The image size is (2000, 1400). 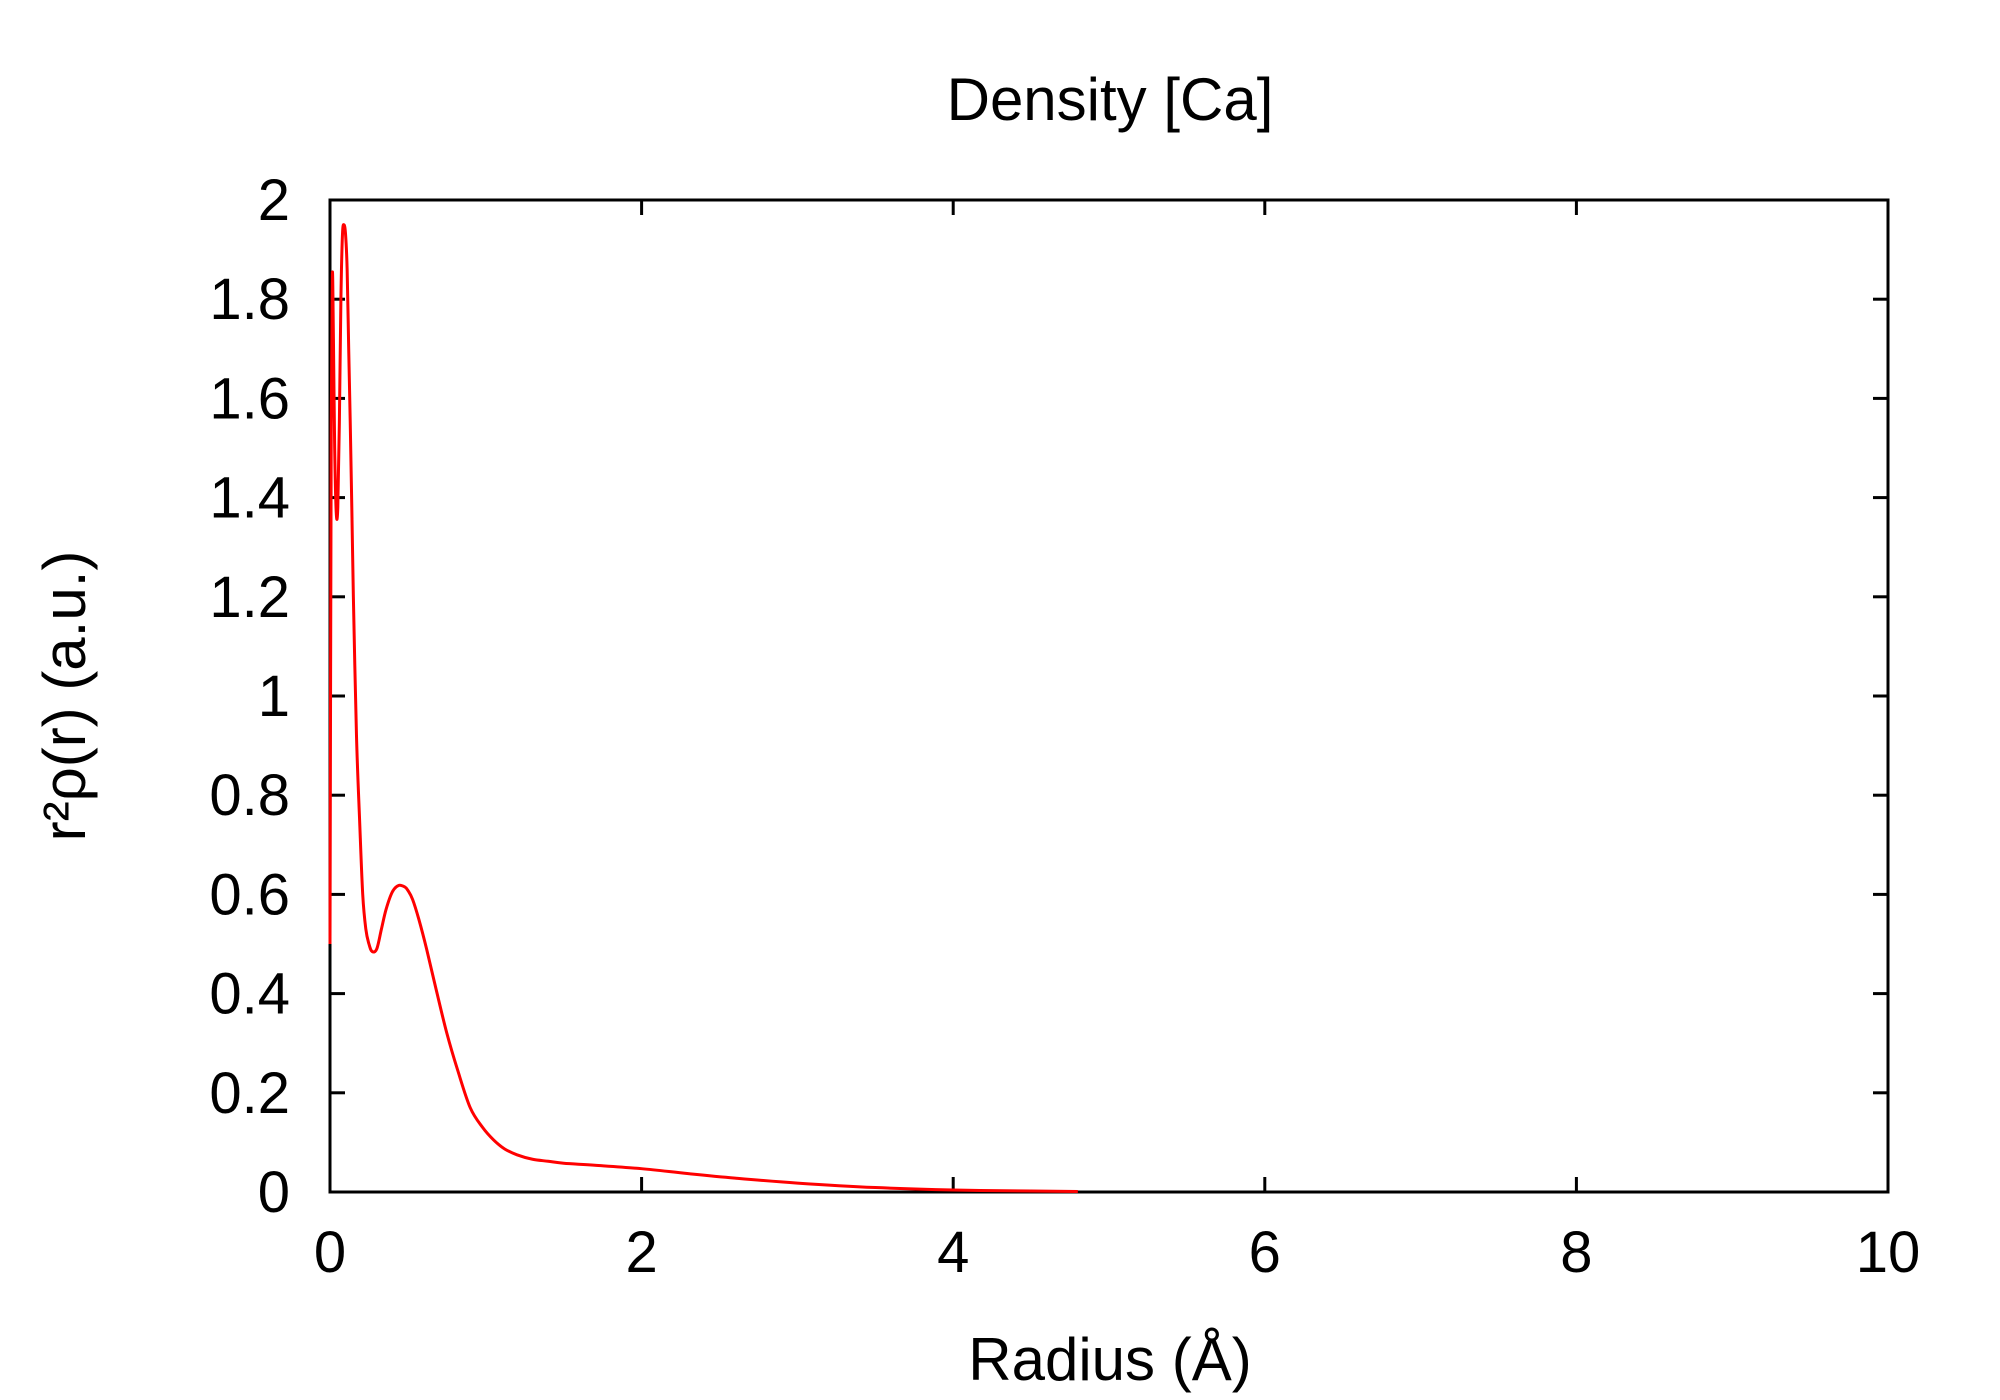 What do you see at coordinates (249, 994) in the screenshot?
I see `y-tick-label: 0.4` at bounding box center [249, 994].